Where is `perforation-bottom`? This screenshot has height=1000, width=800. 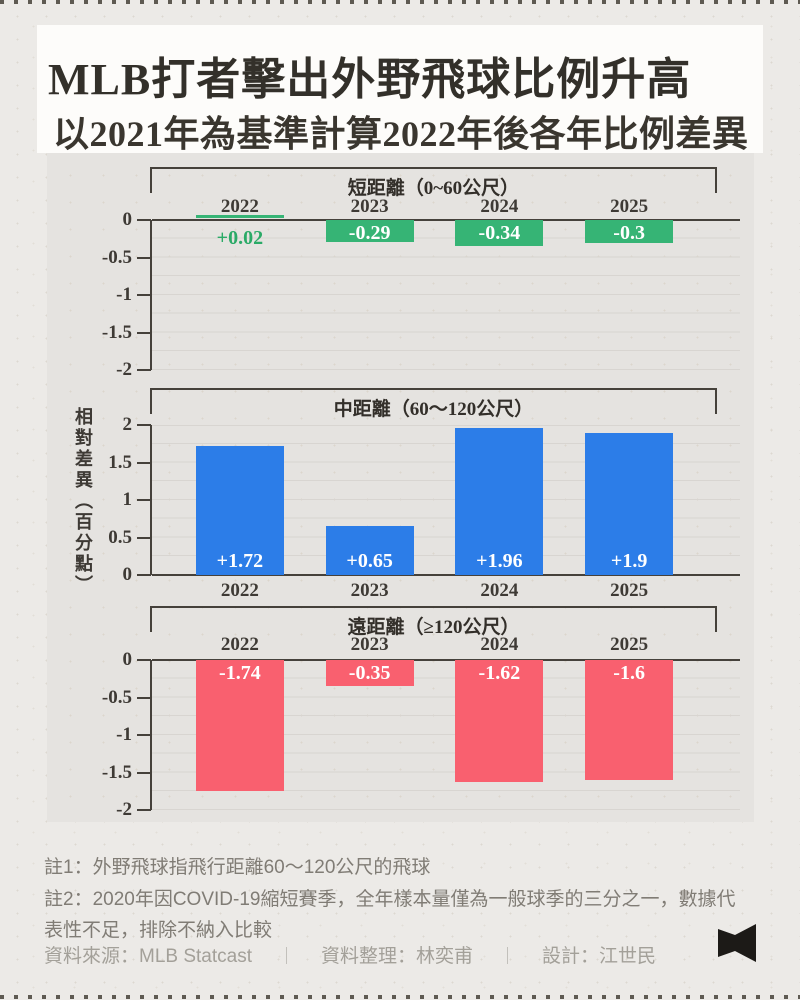 perforation-bottom is located at coordinates (400, 997).